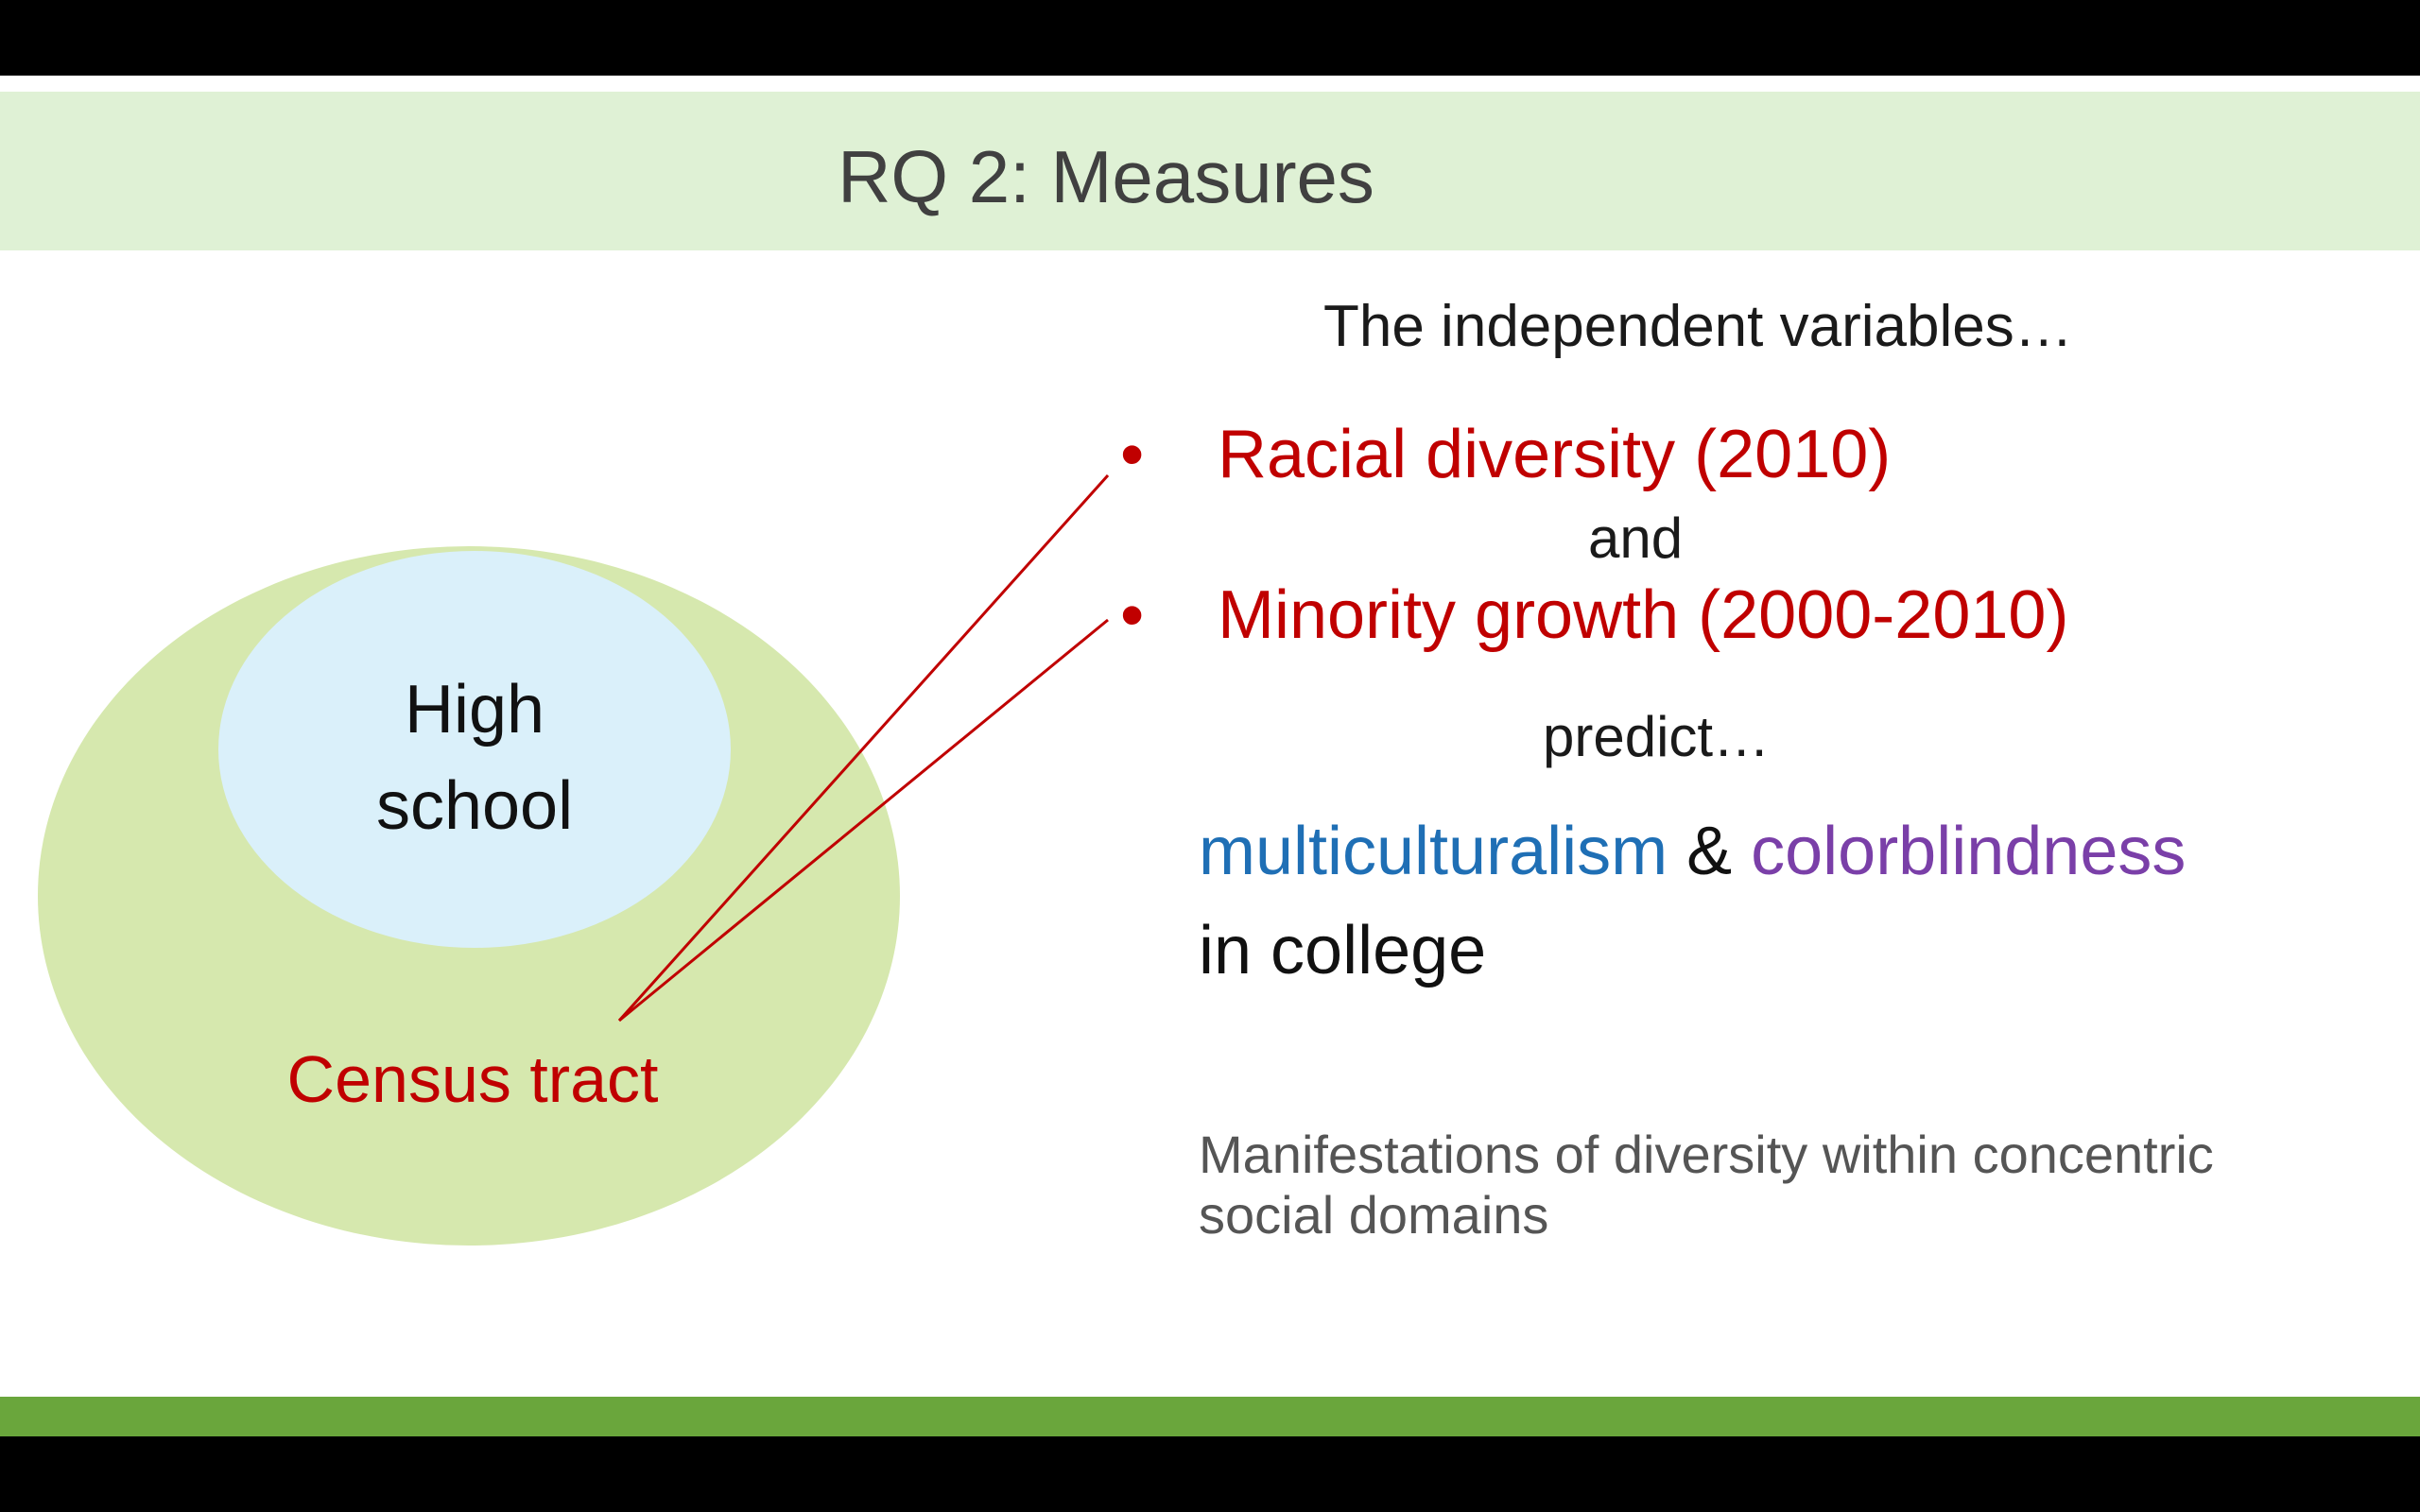 The height and width of the screenshot is (1512, 2420). I want to click on outcome-line: multiculturalism & colorblindness, so click(1693, 851).